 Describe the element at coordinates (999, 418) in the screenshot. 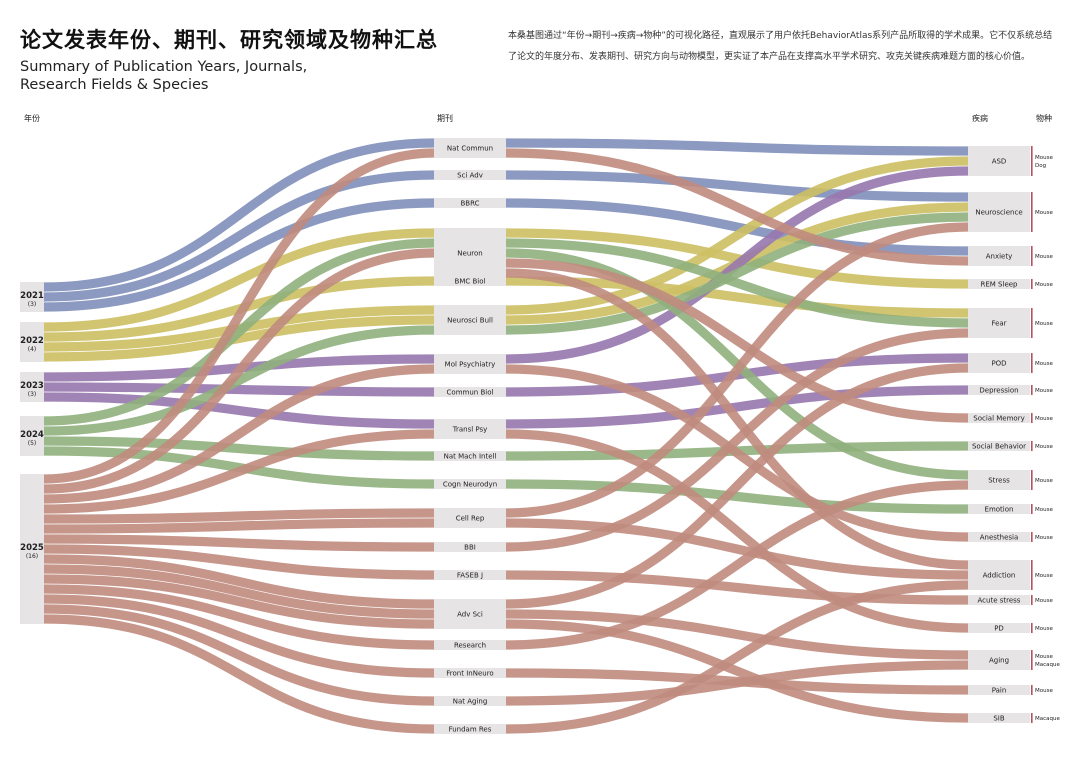

I see `disease-node-social-memory` at that location.